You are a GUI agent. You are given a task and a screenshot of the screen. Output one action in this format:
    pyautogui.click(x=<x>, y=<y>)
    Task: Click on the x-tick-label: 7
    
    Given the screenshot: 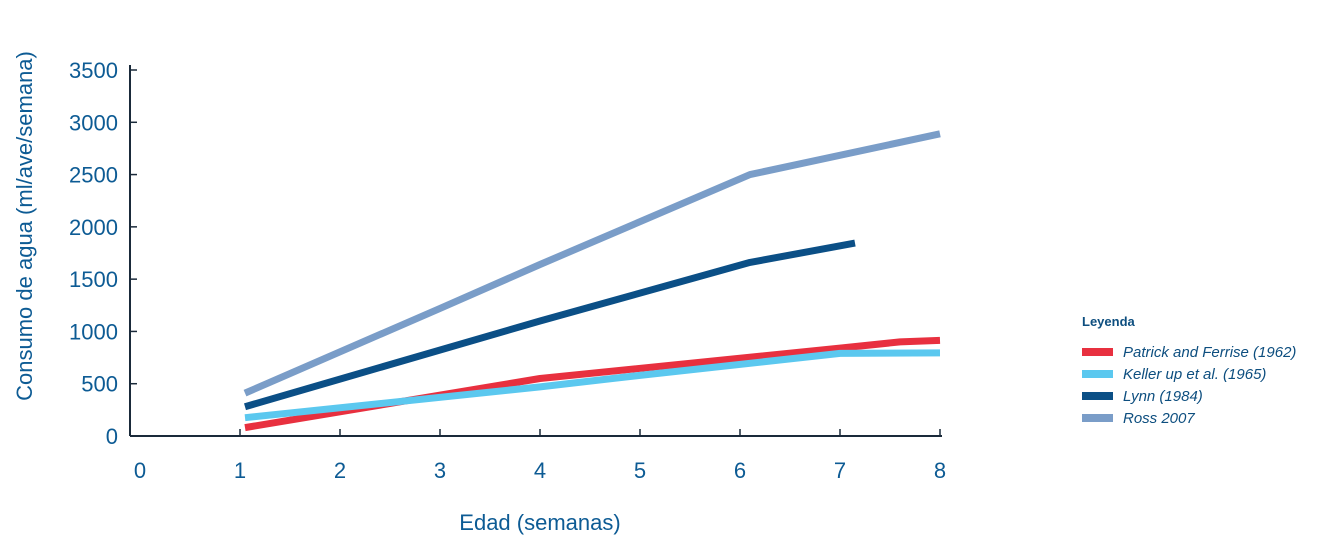 What is the action you would take?
    pyautogui.click(x=840, y=470)
    